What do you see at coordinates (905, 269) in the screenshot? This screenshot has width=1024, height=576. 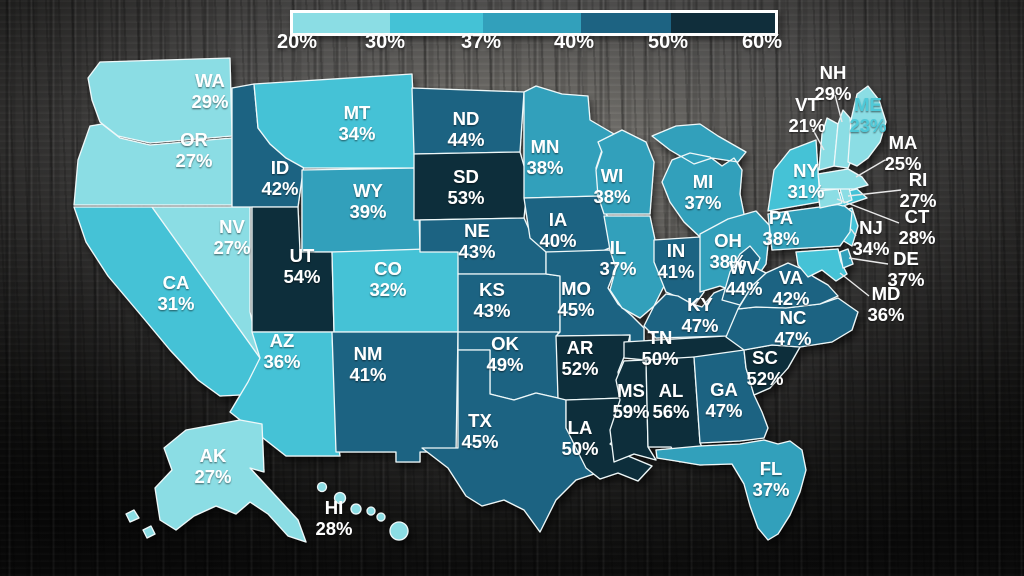 I see `label-de: DE 37%` at bounding box center [905, 269].